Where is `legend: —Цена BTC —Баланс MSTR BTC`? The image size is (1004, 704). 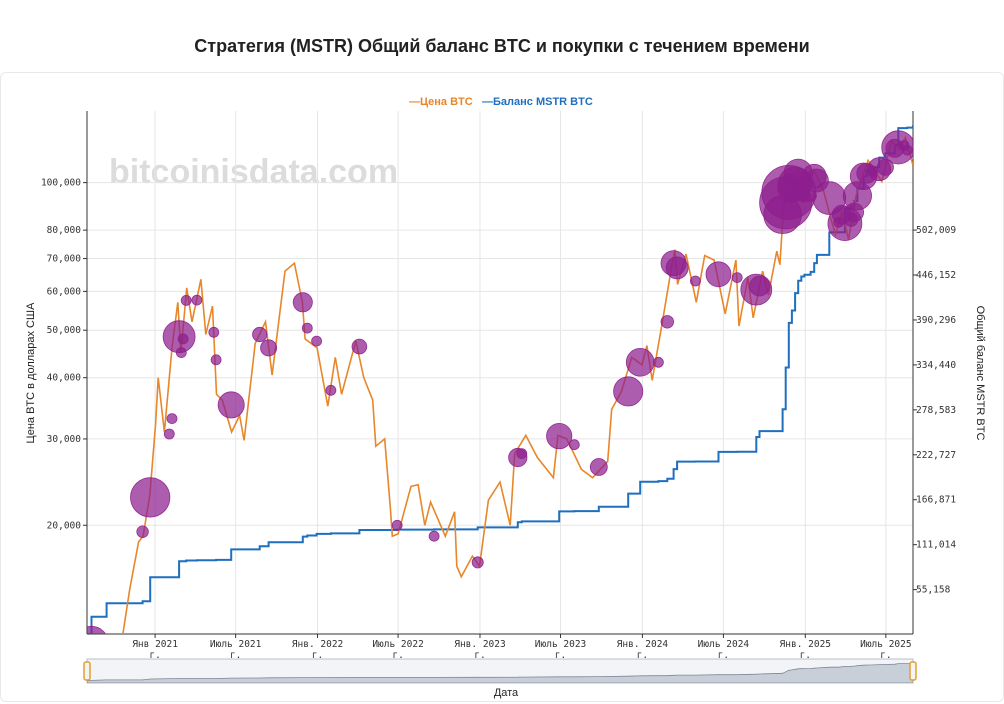 legend: —Цена BTC —Баланс MSTR BTC is located at coordinates (501, 102).